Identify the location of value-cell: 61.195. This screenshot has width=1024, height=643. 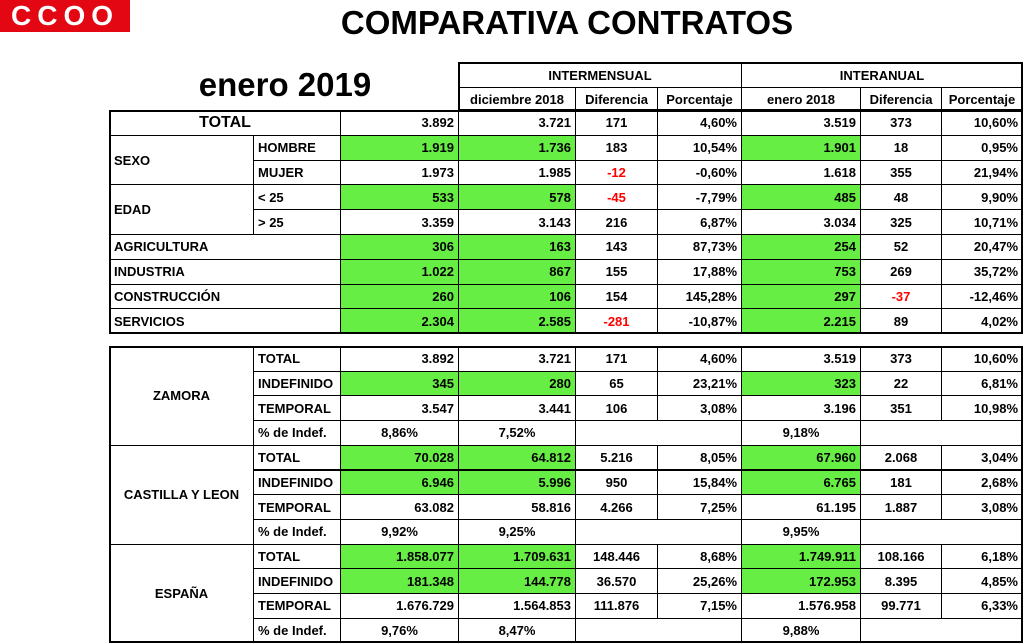
(801, 507).